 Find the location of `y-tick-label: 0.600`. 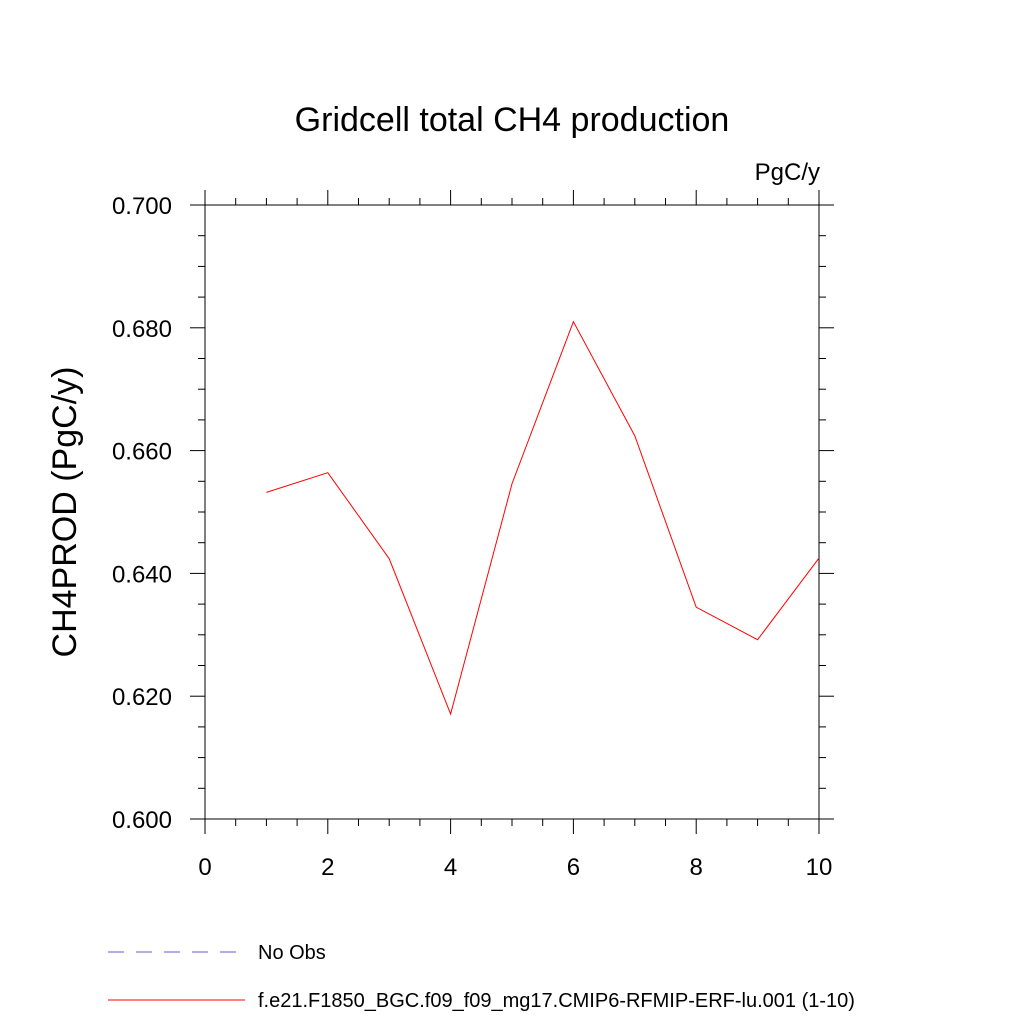

y-tick-label: 0.600 is located at coordinates (142, 820).